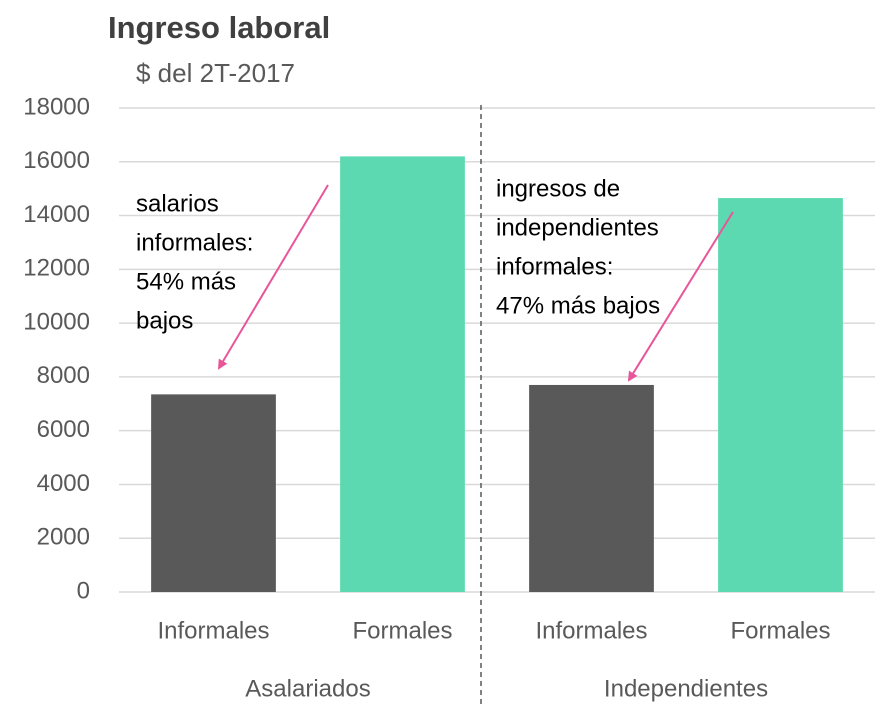 The height and width of the screenshot is (704, 877). What do you see at coordinates (219, 27) in the screenshot?
I see `chart-title: Ingreso laboral` at bounding box center [219, 27].